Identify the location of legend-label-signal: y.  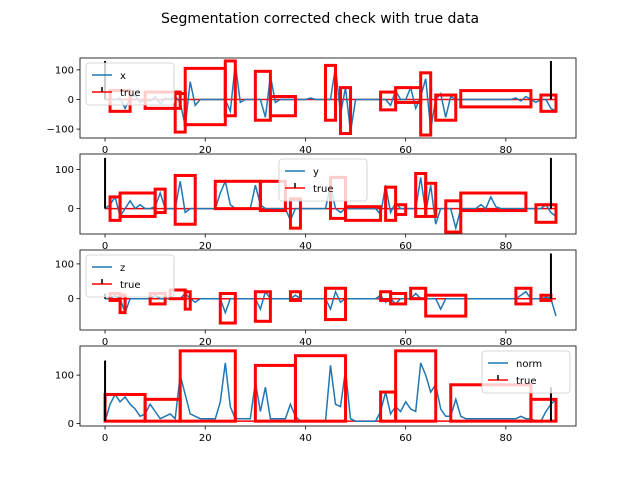
(316, 172).